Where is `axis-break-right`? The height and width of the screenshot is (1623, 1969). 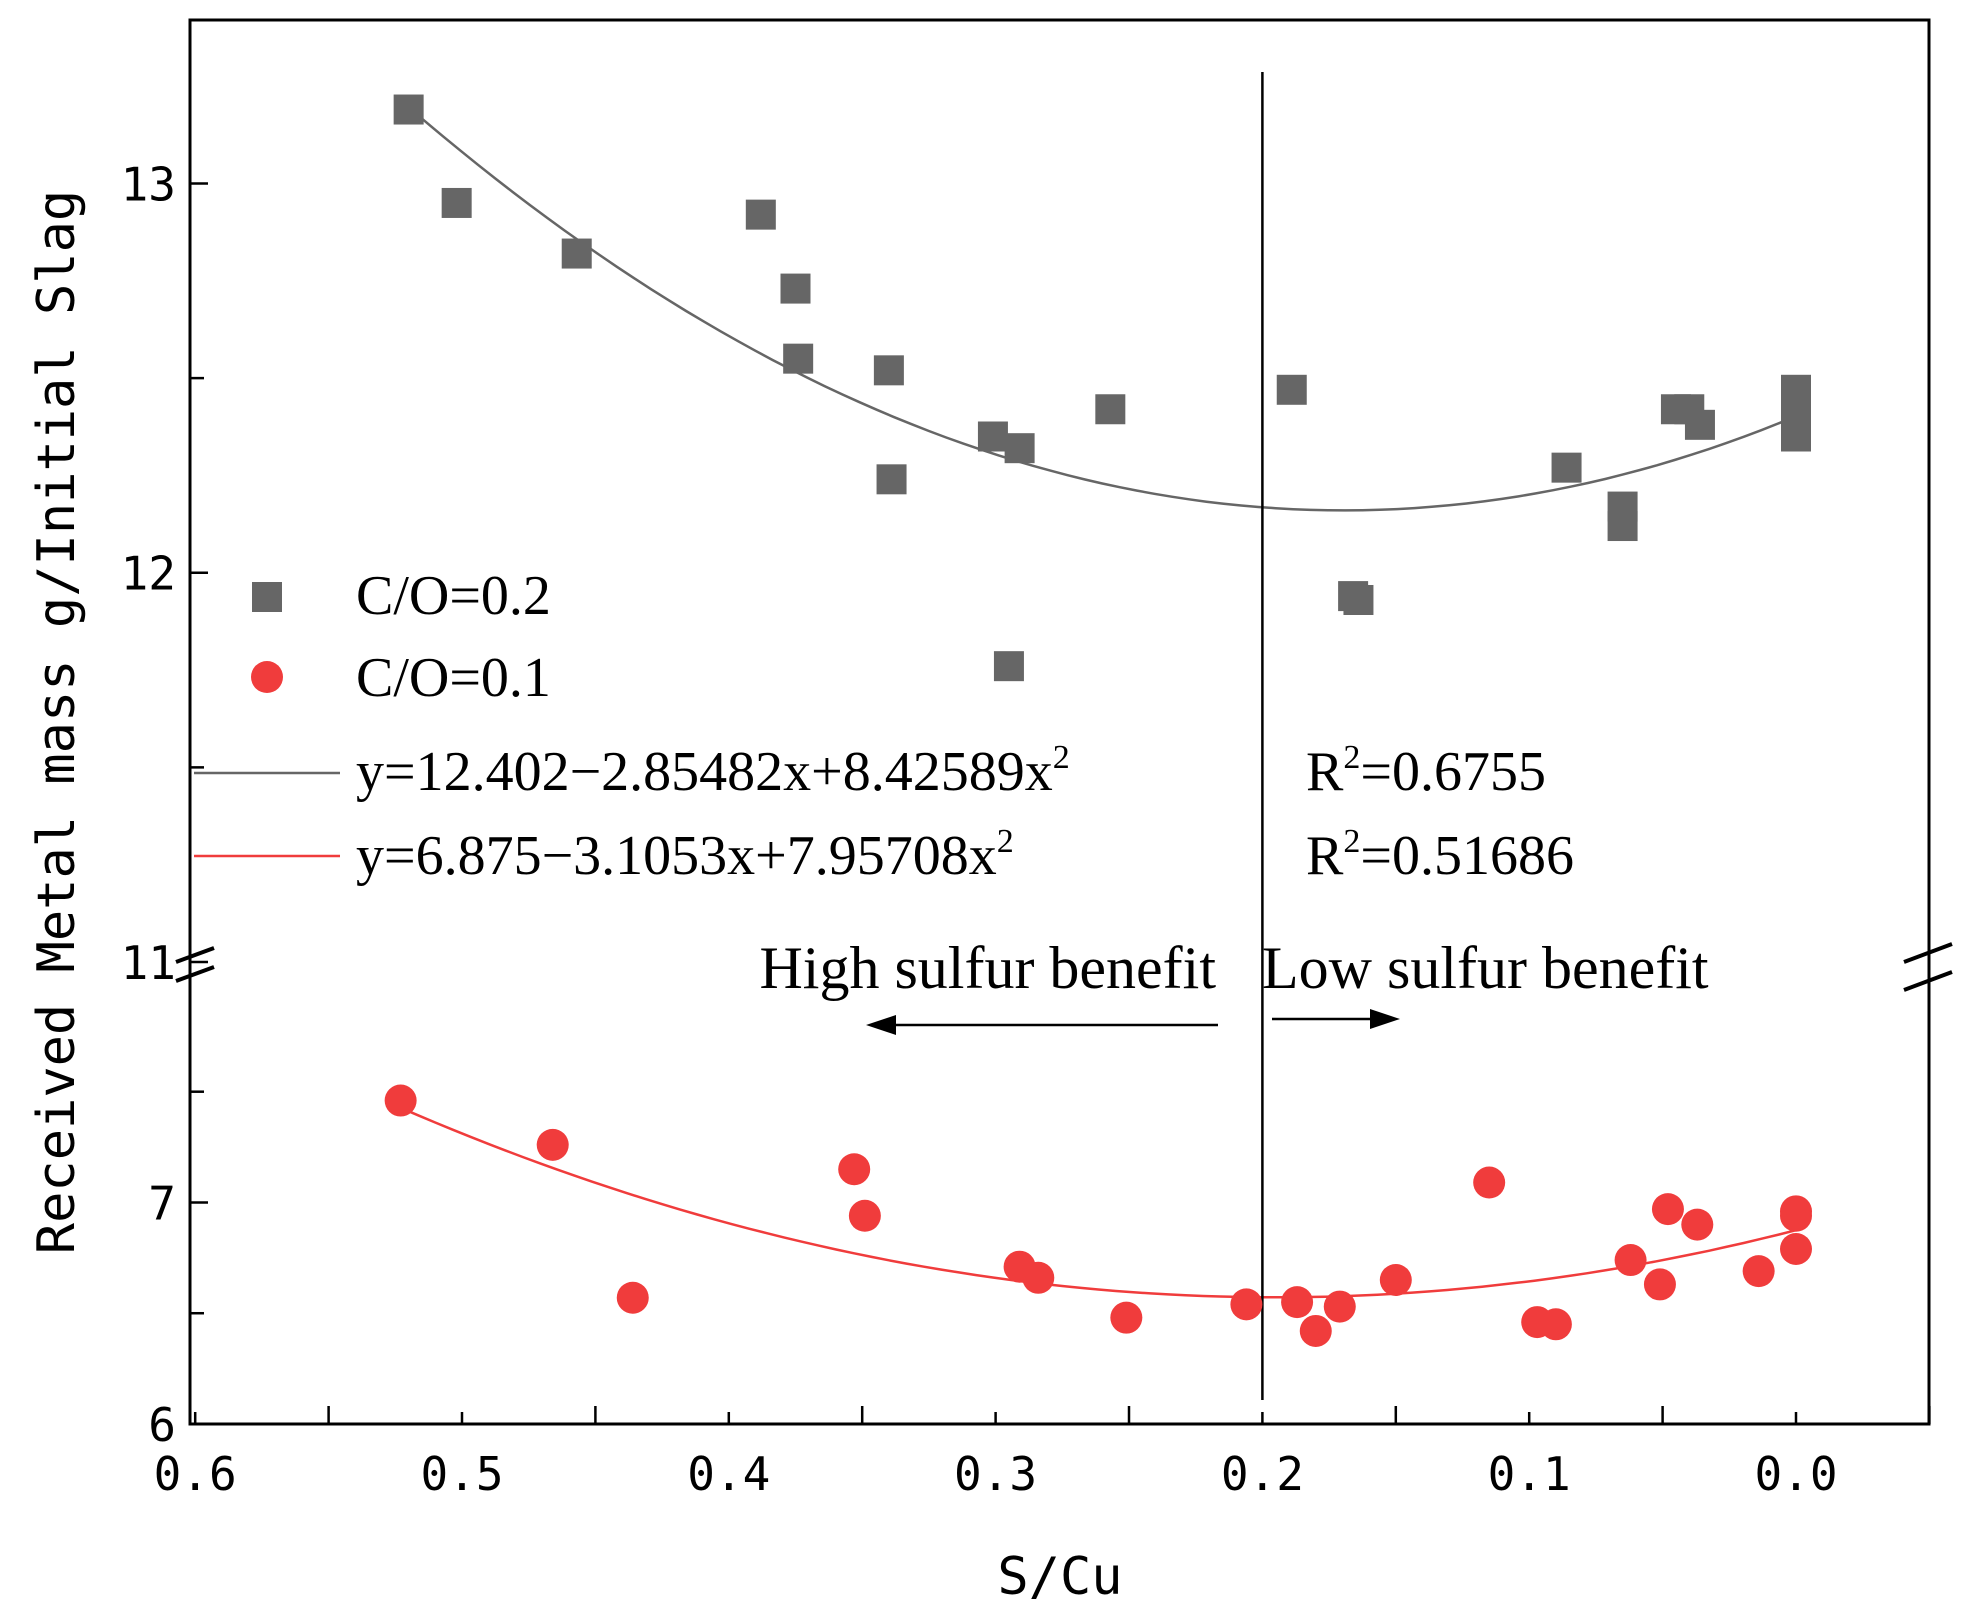 axis-break-right is located at coordinates (1928, 967).